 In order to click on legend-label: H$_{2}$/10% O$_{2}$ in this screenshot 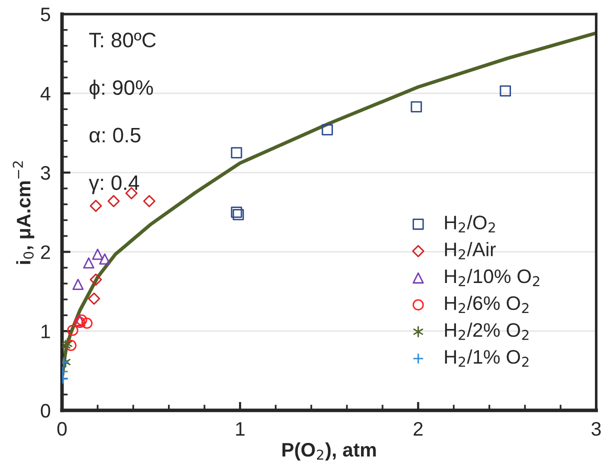, I will do `click(492, 277)`.